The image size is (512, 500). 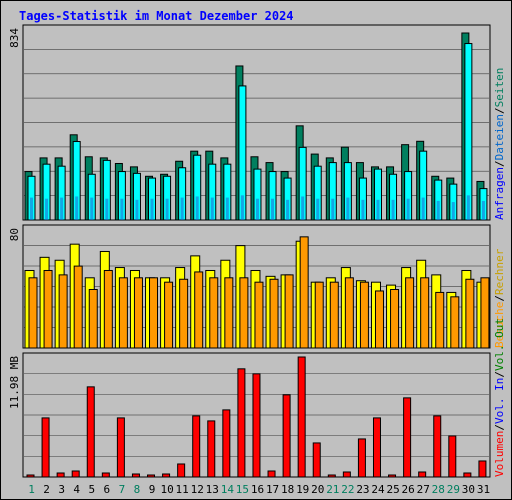 What do you see at coordinates (423, 489) in the screenshot?
I see `x-tick-label: 27` at bounding box center [423, 489].